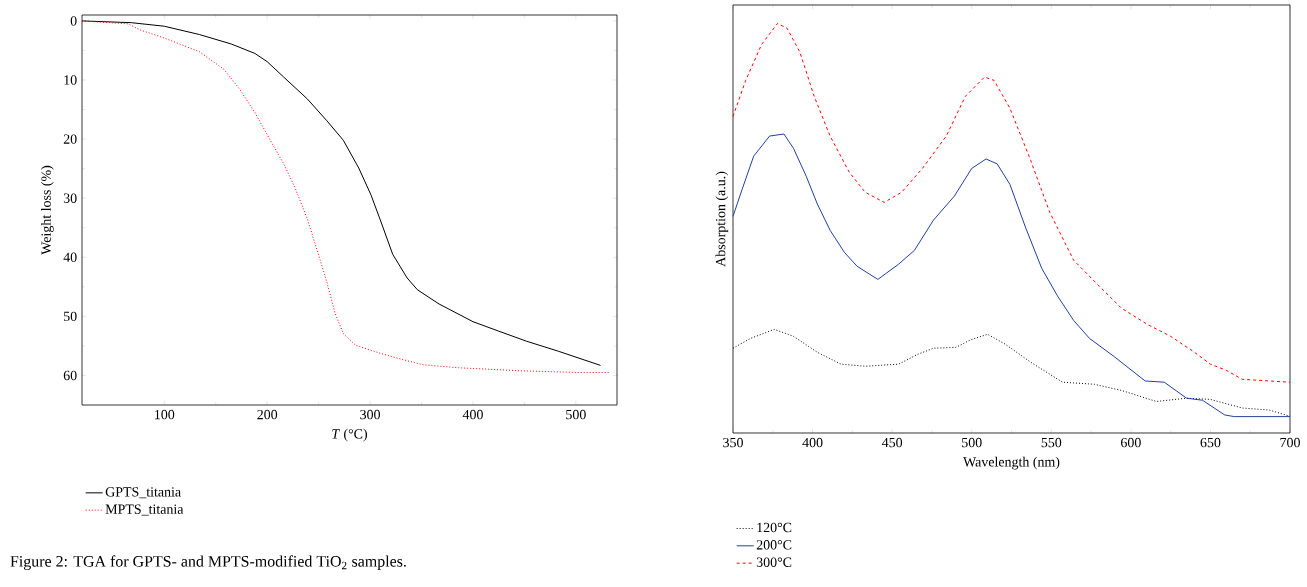  I want to click on x-tick-label: 450, so click(892, 442).